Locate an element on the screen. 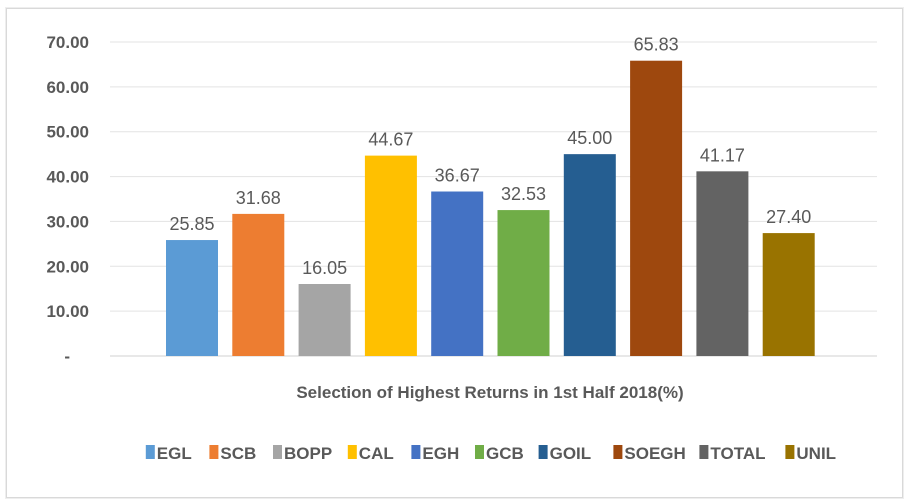 This screenshot has height=502, width=906. y-tick-label: 50.00 is located at coordinates (67, 132).